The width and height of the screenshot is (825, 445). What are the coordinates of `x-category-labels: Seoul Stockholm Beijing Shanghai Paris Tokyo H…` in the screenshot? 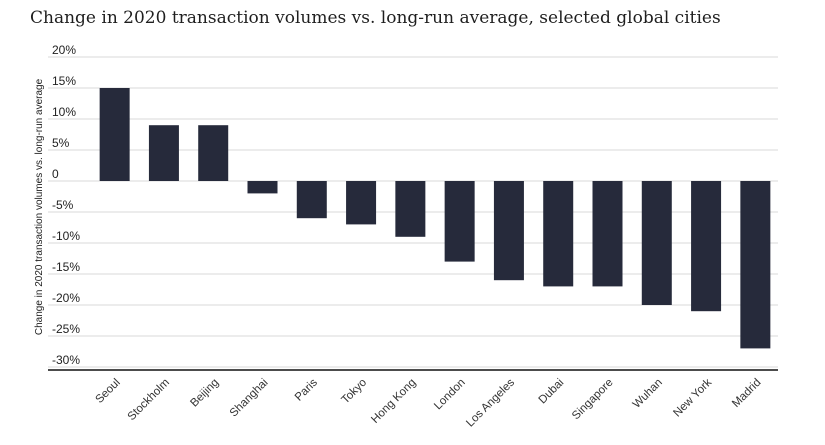 It's located at (428, 402).